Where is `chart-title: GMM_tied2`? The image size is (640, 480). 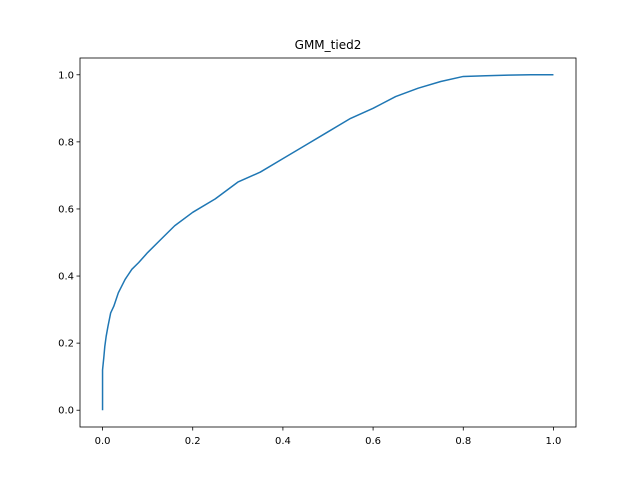
chart-title: GMM_tied2 is located at coordinates (328, 45).